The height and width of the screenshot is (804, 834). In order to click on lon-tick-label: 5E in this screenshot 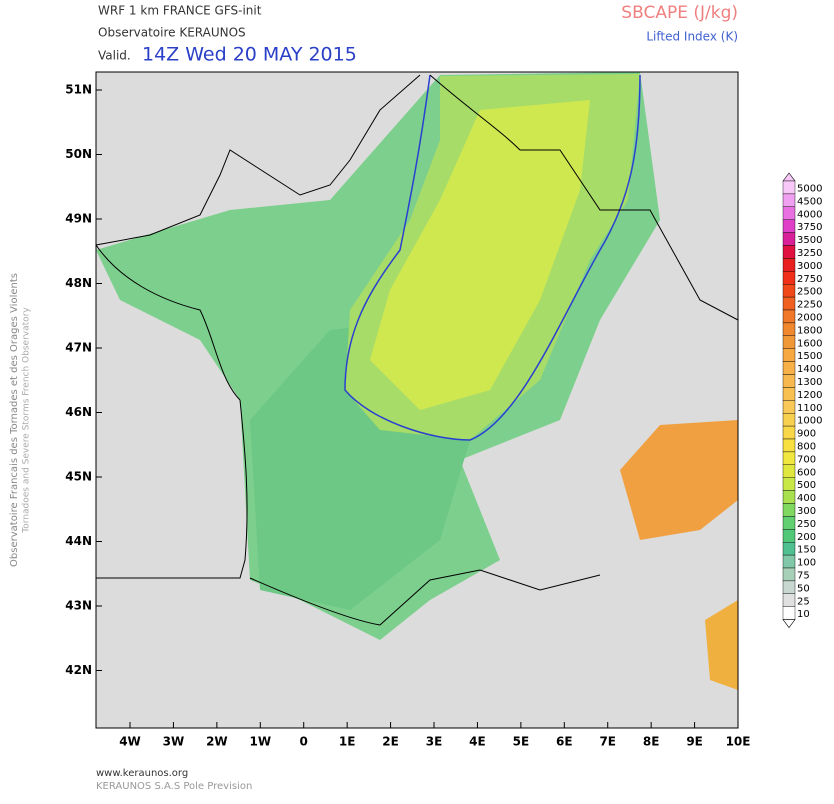, I will do `click(521, 742)`.